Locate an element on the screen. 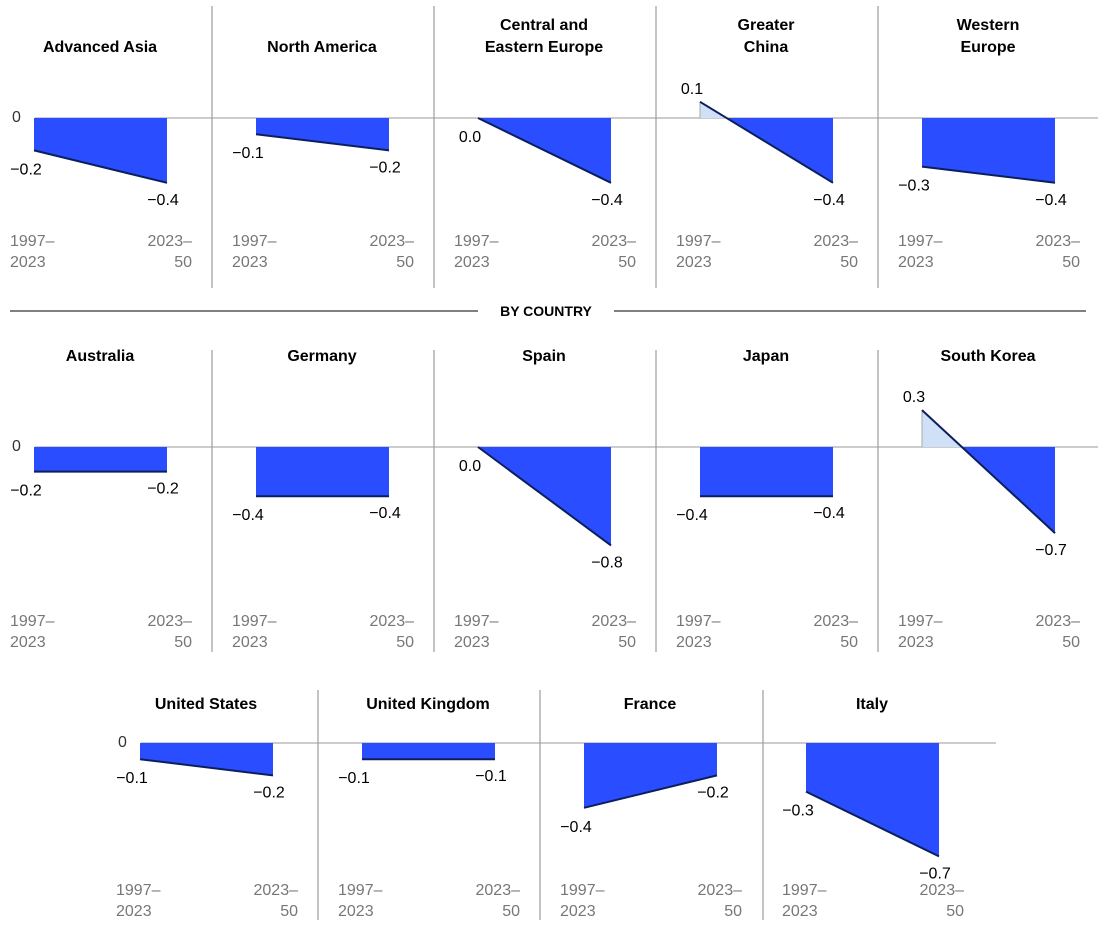 This screenshot has width=1098, height=926. panel-title: Spain is located at coordinates (544, 356).